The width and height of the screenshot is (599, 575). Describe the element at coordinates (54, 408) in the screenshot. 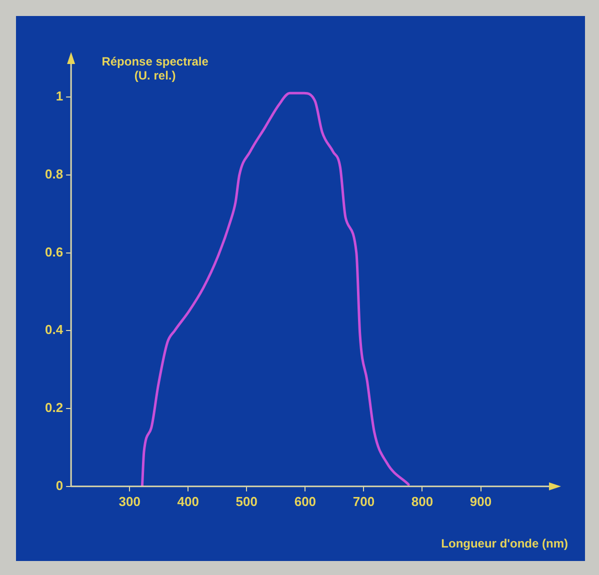

I see `y-tick-label: 0.2` at that location.